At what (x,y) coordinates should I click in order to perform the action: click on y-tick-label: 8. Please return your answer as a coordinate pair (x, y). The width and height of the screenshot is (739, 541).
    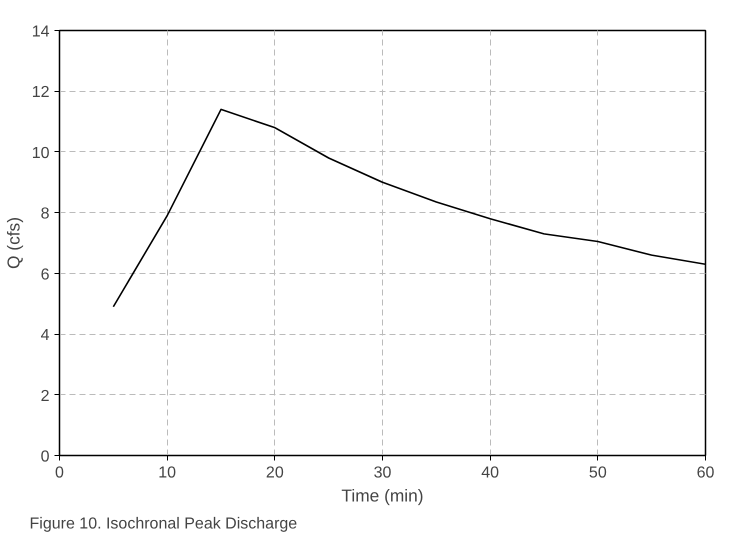
    Looking at the image, I should click on (45, 214).